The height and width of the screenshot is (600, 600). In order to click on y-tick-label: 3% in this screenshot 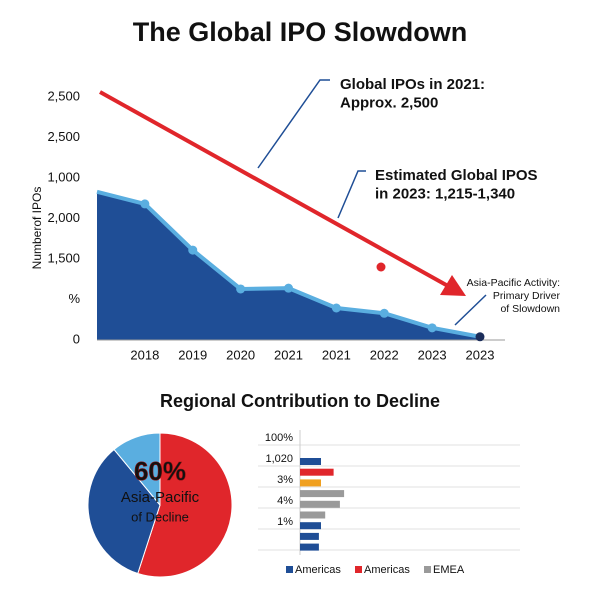, I will do `click(285, 480)`.